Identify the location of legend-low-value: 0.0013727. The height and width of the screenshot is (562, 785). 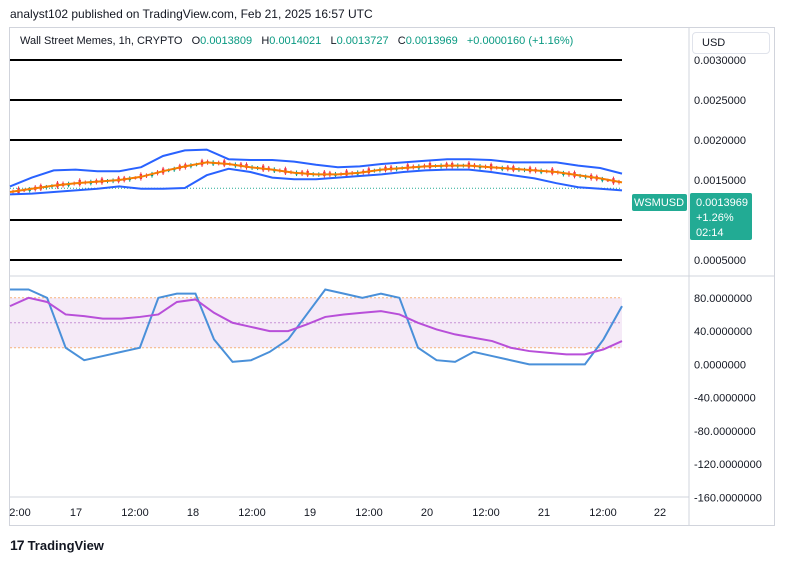
(362, 41).